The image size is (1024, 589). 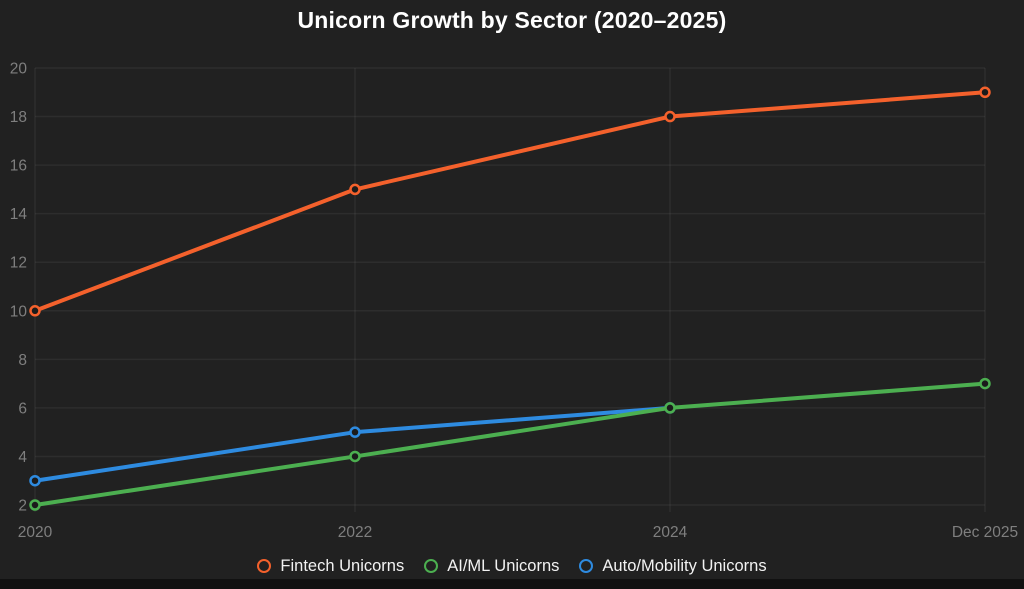 I want to click on y-tick-label: 2, so click(x=22, y=506).